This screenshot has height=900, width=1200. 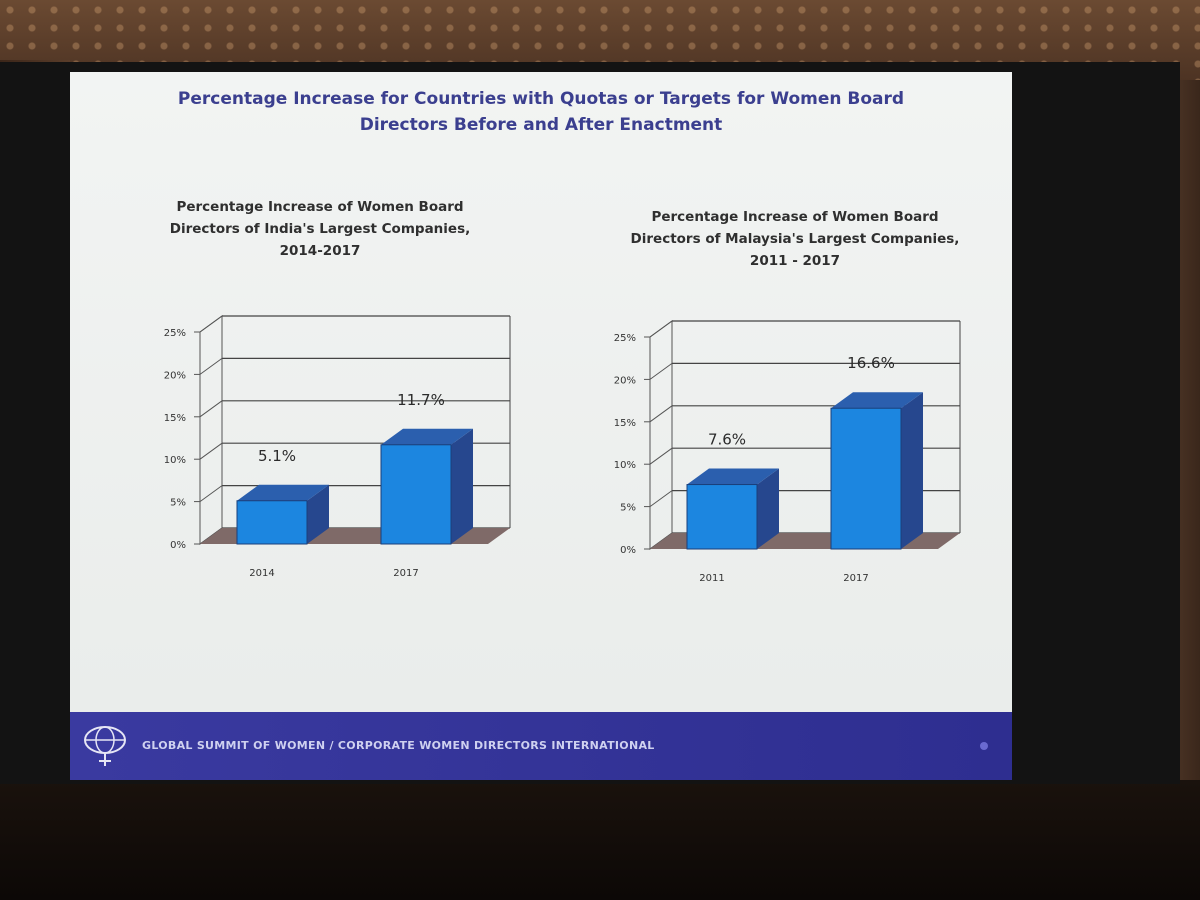 What do you see at coordinates (984, 746) in the screenshot?
I see `page-indicator-dot` at bounding box center [984, 746].